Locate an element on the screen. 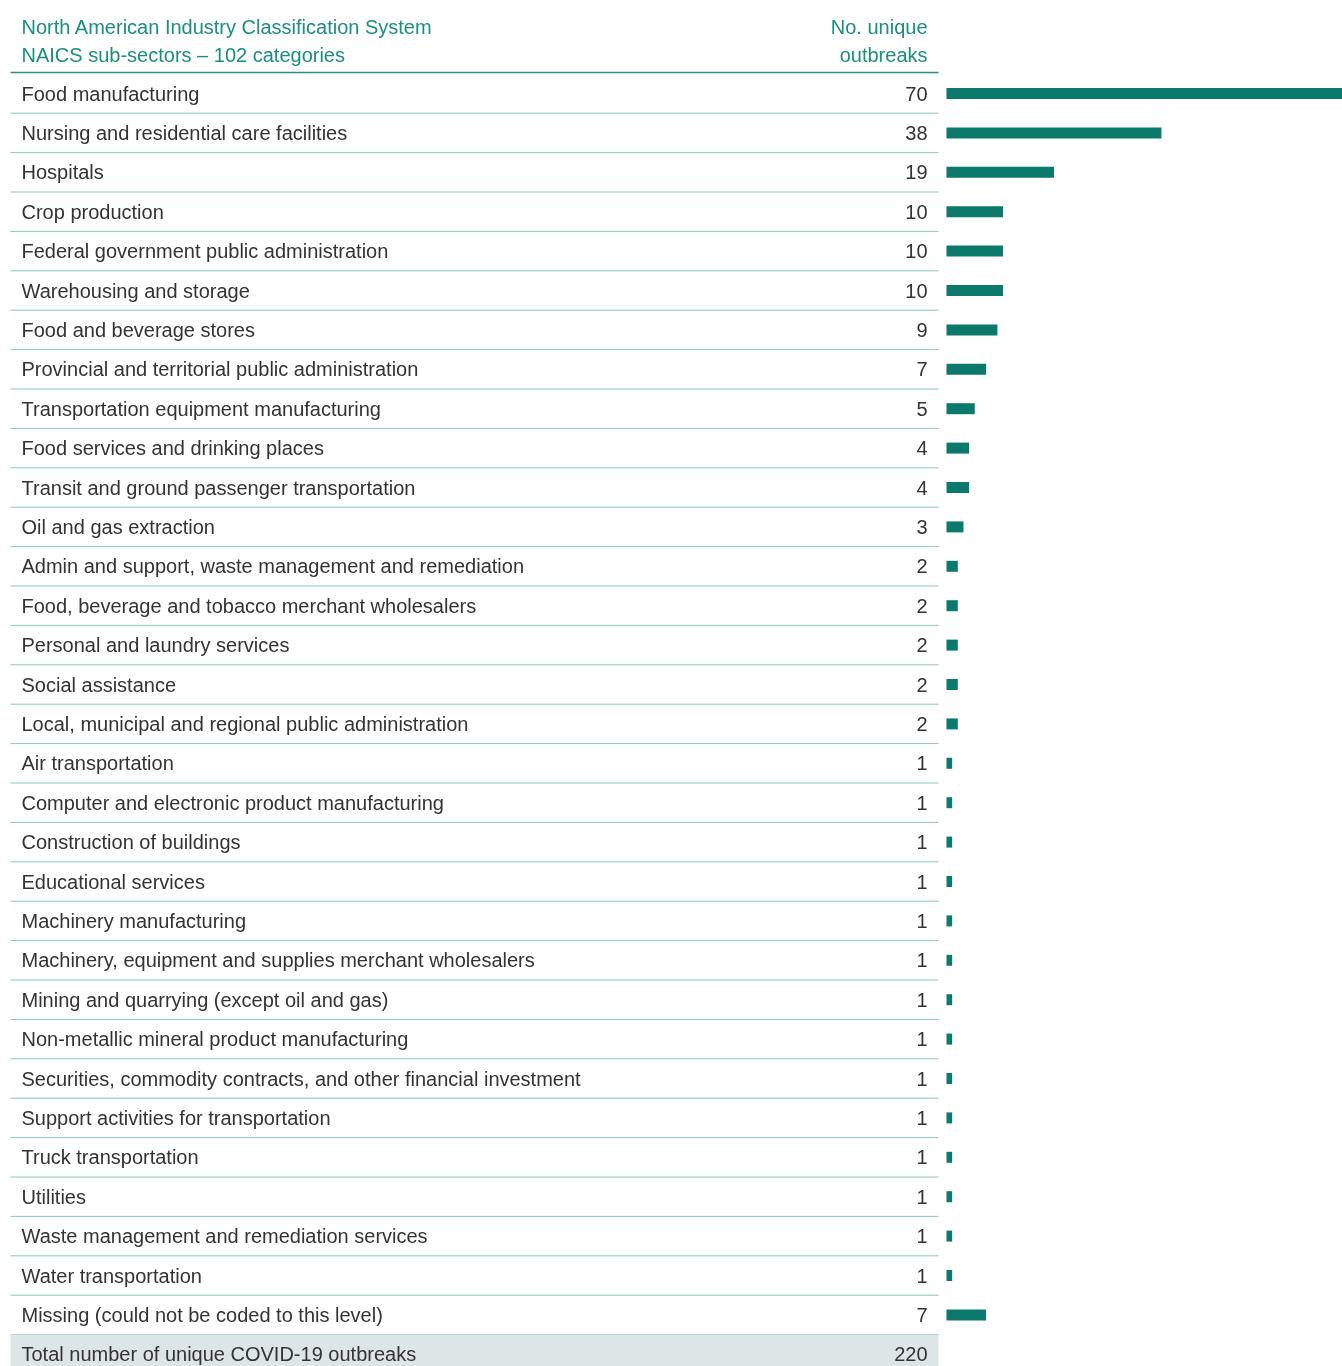 The image size is (1342, 1366). y-tick-label: Missing (could not be coded to this level) is located at coordinates (202, 1314).